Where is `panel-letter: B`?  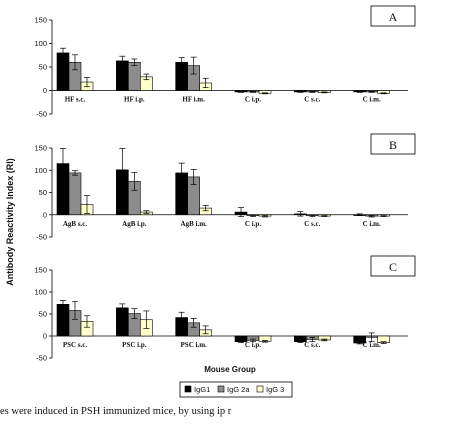 panel-letter: B is located at coordinates (393, 145).